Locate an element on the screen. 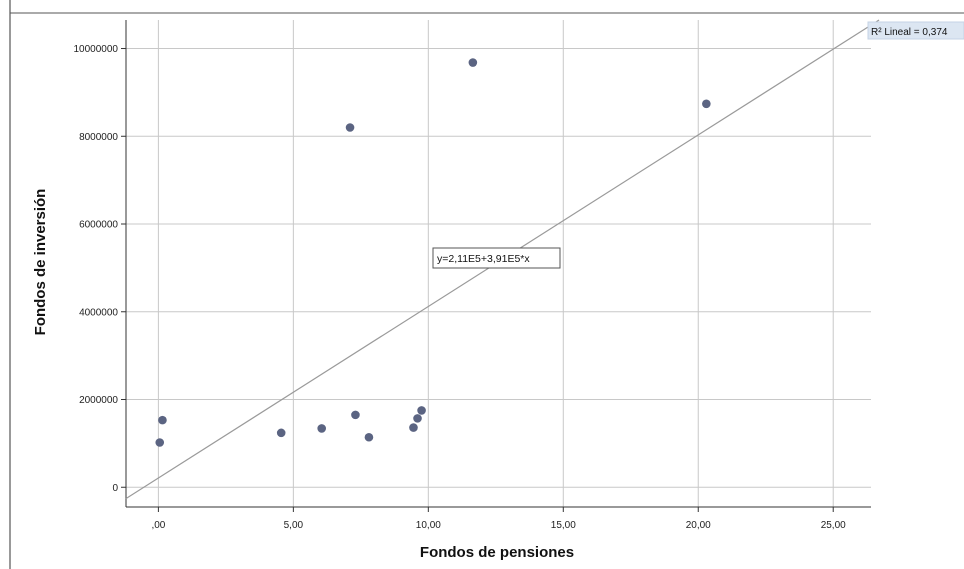 The image size is (964, 569). x-tick-label: 10,00 is located at coordinates (428, 525).